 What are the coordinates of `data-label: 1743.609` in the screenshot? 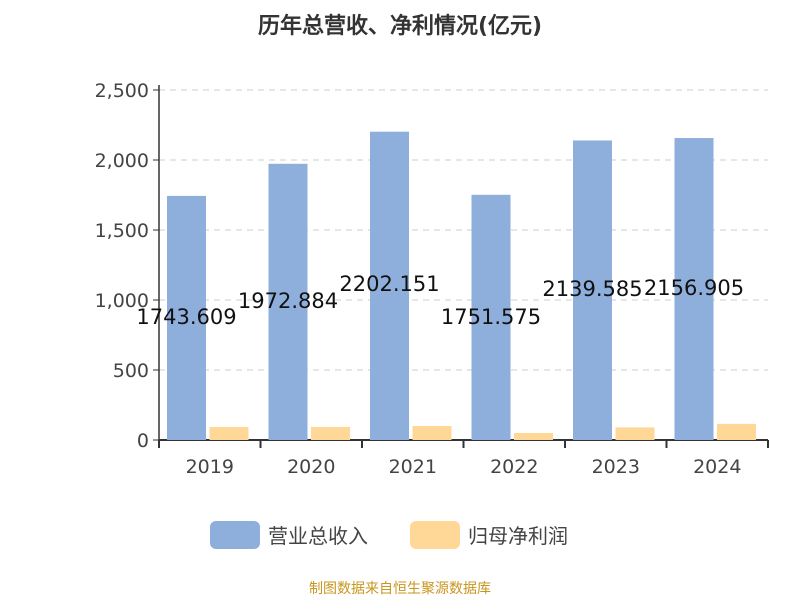 It's located at (186, 317).